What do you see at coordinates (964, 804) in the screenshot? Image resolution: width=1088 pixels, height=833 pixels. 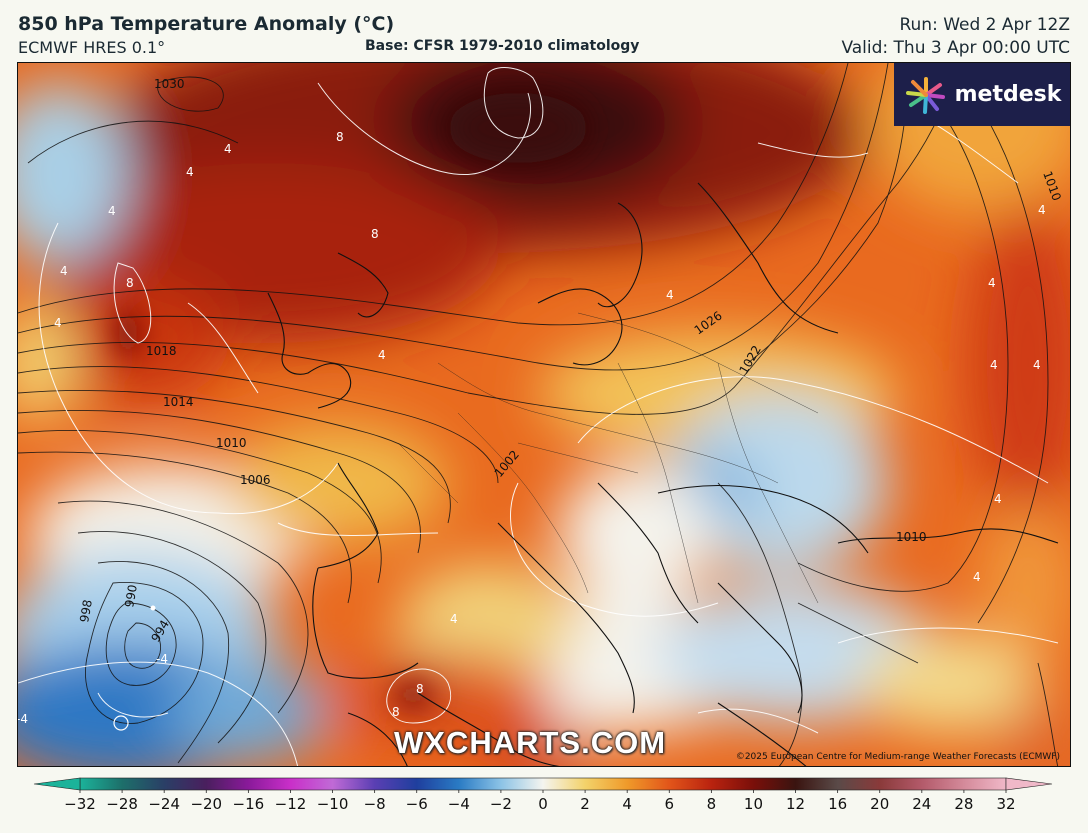 I see `colorbar-tick-label: 28` at bounding box center [964, 804].